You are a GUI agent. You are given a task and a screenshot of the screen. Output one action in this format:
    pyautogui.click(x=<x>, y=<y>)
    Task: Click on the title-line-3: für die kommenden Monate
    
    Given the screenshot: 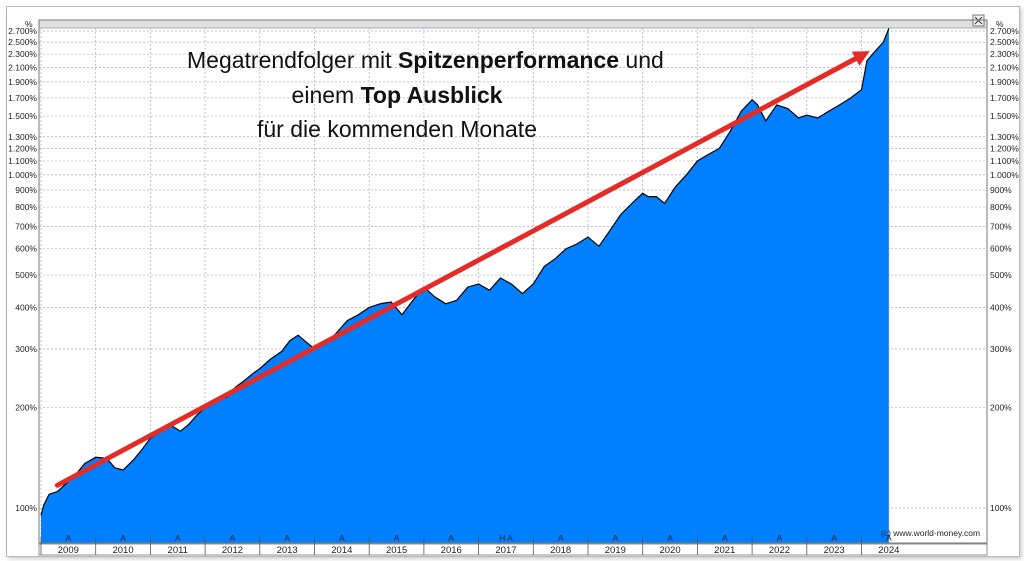 What is the action you would take?
    pyautogui.click(x=397, y=129)
    